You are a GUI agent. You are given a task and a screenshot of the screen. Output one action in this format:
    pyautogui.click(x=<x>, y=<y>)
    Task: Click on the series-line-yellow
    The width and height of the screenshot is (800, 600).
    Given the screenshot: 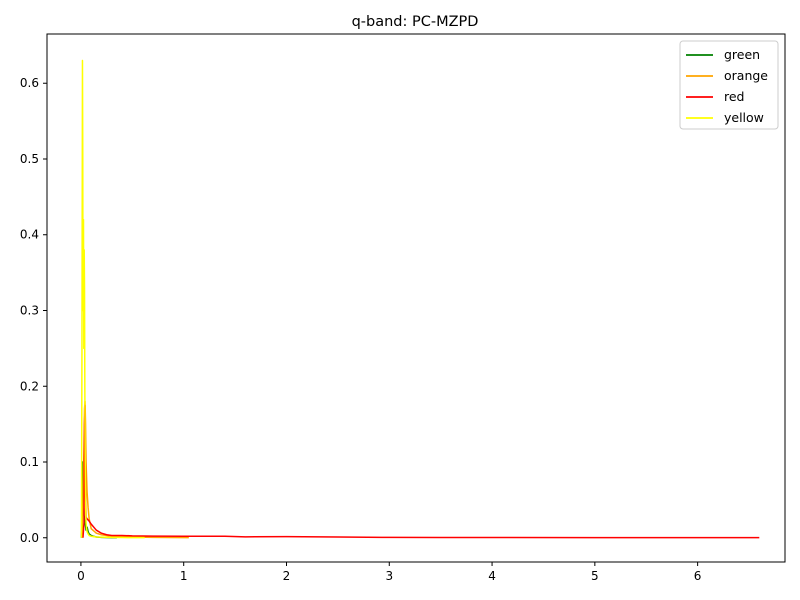 What is the action you would take?
    pyautogui.click(x=112, y=299)
    